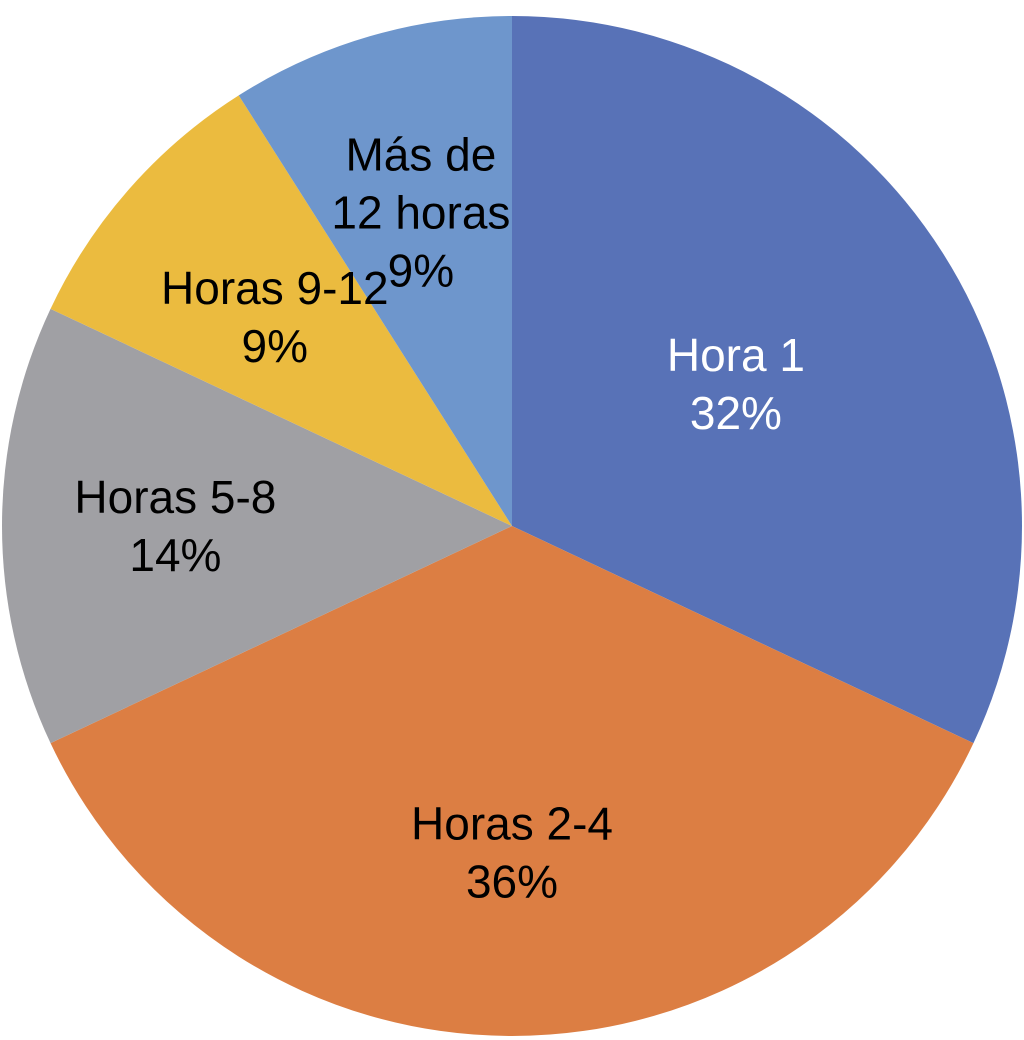  I want to click on pie-slice-label-1: Hora 1 32%, so click(736, 384).